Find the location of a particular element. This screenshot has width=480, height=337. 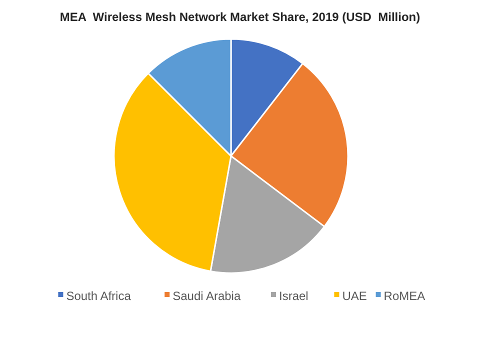

chart-title: MEA Wireless Mesh Network Market Share, 2019 (USD Million) is located at coordinates (240, 17).